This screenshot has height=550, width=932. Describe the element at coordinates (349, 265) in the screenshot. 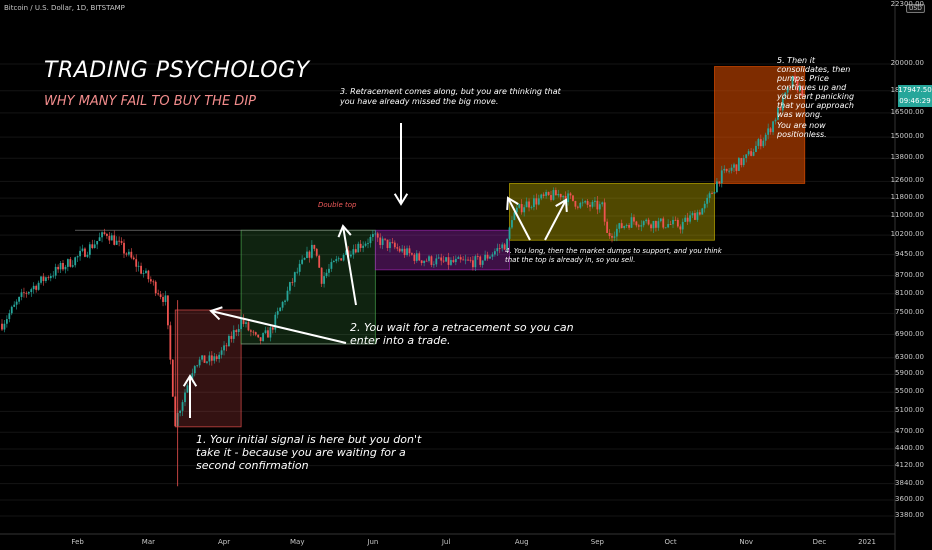

I see `arrow-double-top` at that location.